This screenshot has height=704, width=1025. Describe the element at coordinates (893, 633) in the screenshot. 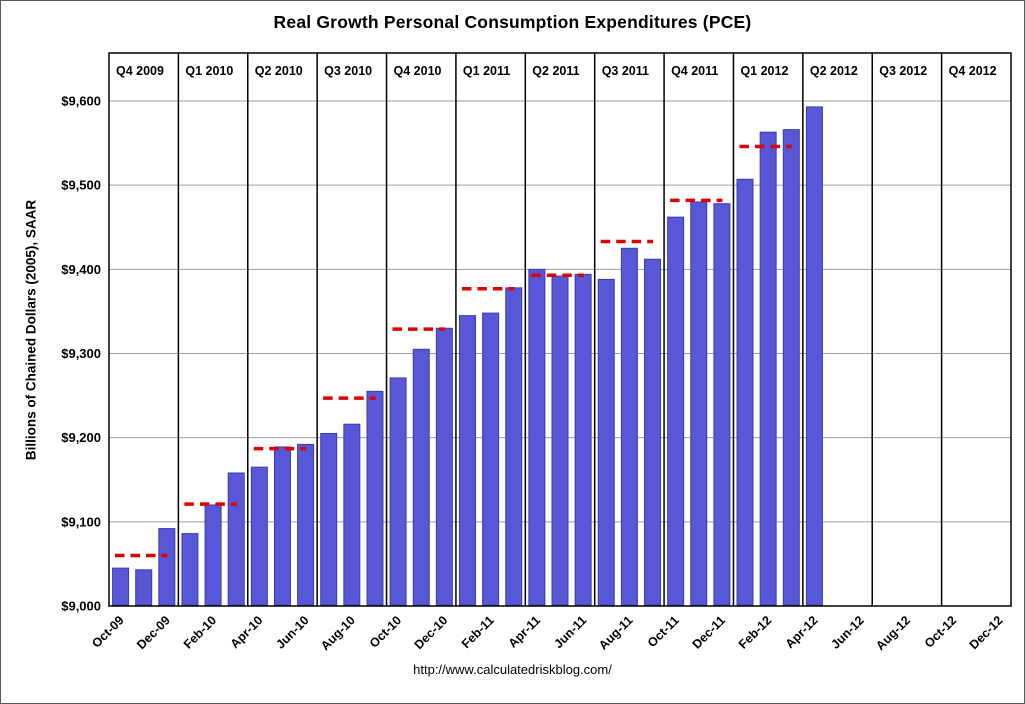

I see `x-tick-label: Aug-12` at that location.